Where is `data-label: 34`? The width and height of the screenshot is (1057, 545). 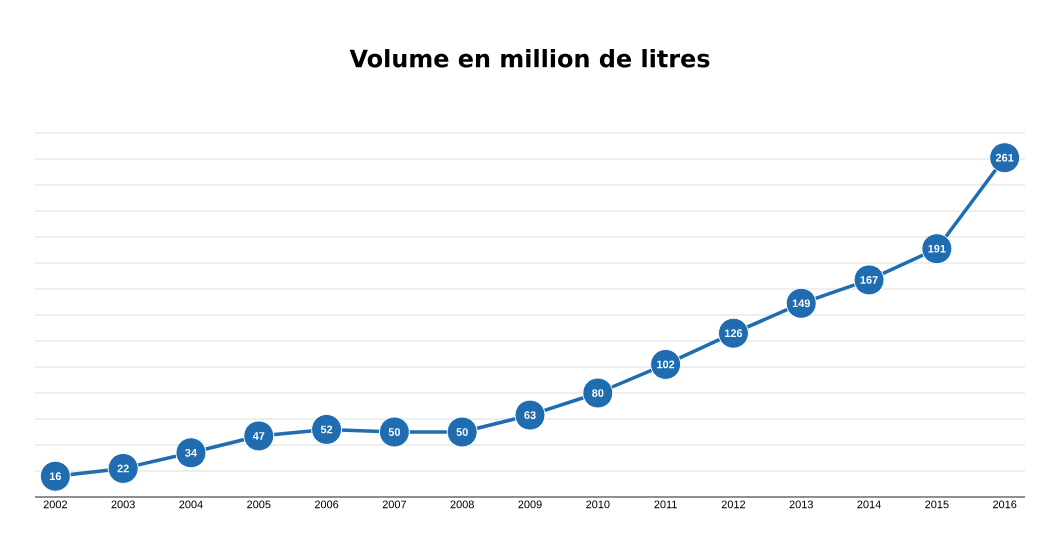 data-label: 34 is located at coordinates (191, 452).